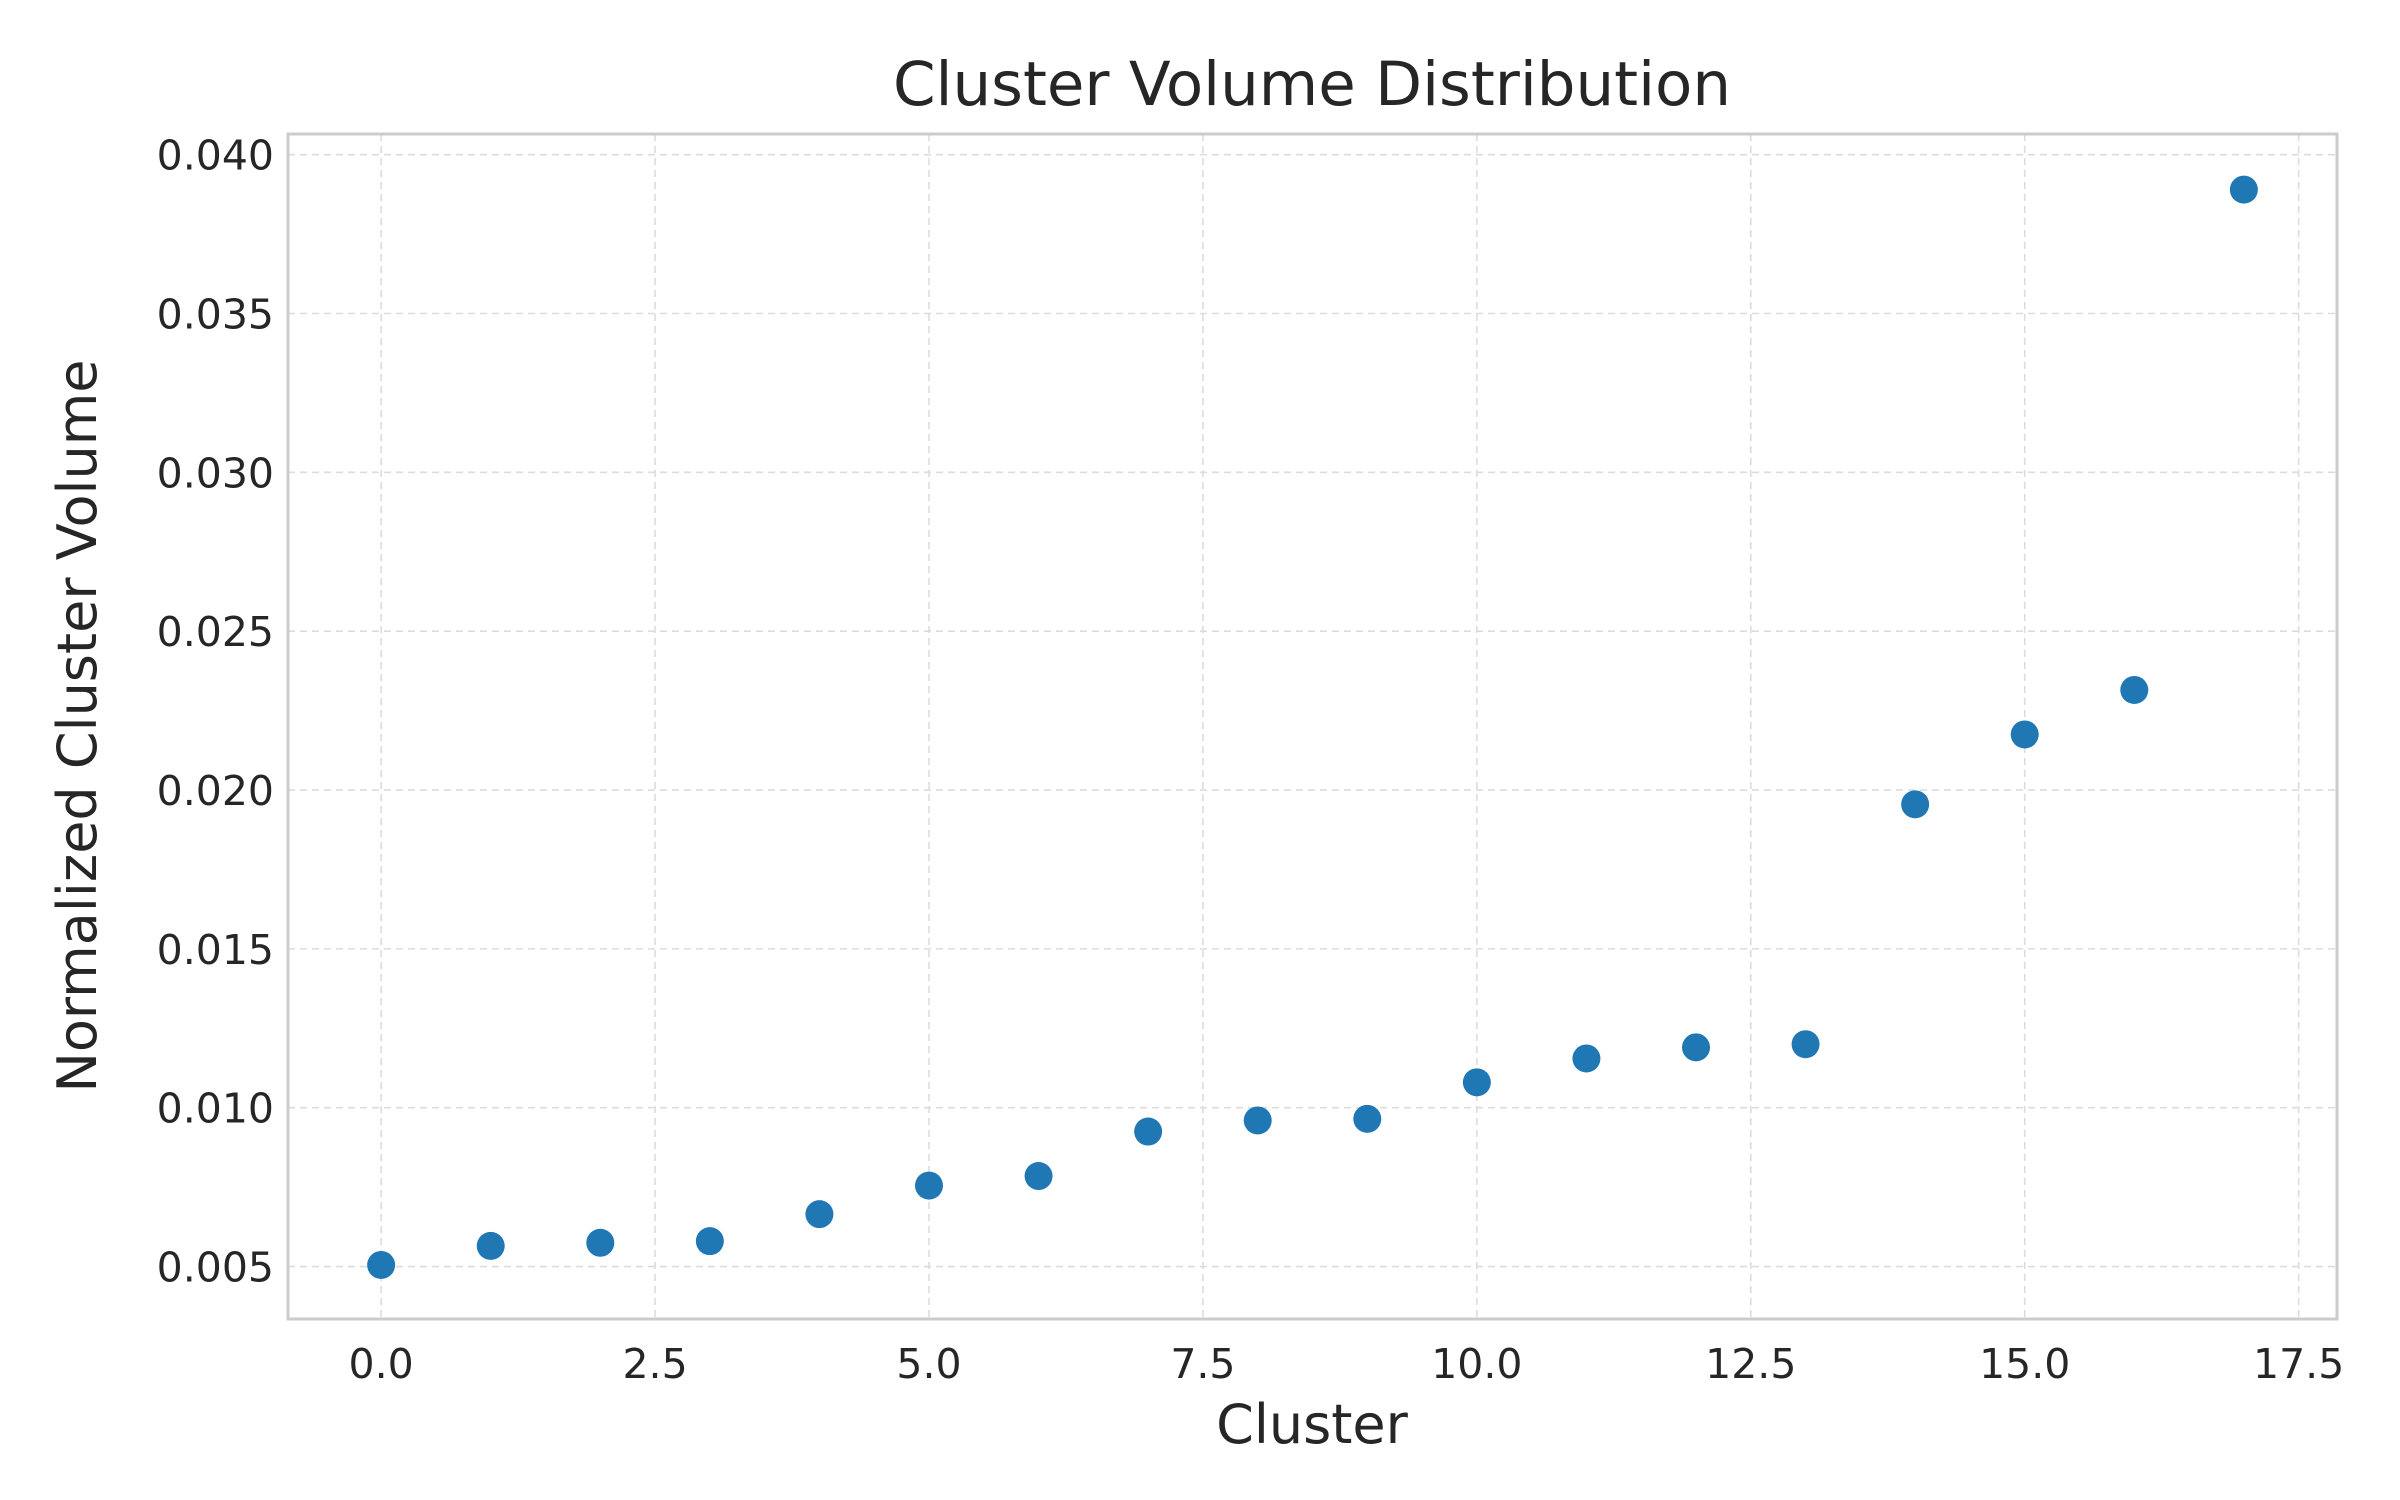 The image size is (2400, 1500). What do you see at coordinates (215, 632) in the screenshot?
I see `y-tick-label: 0.025` at bounding box center [215, 632].